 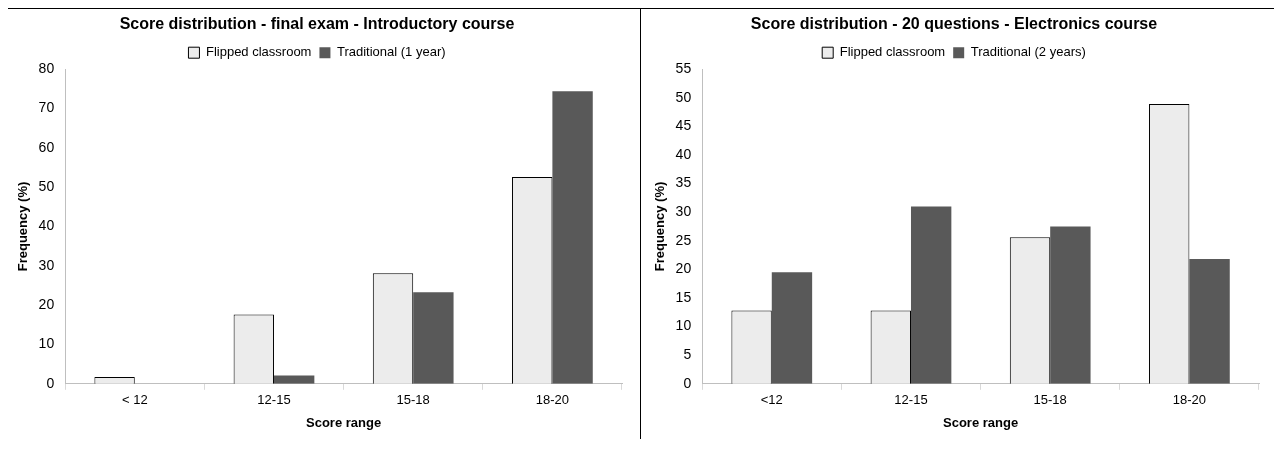 I want to click on chart-title: Score distribution - 20 questions - Electronics course, so click(x=954, y=24).